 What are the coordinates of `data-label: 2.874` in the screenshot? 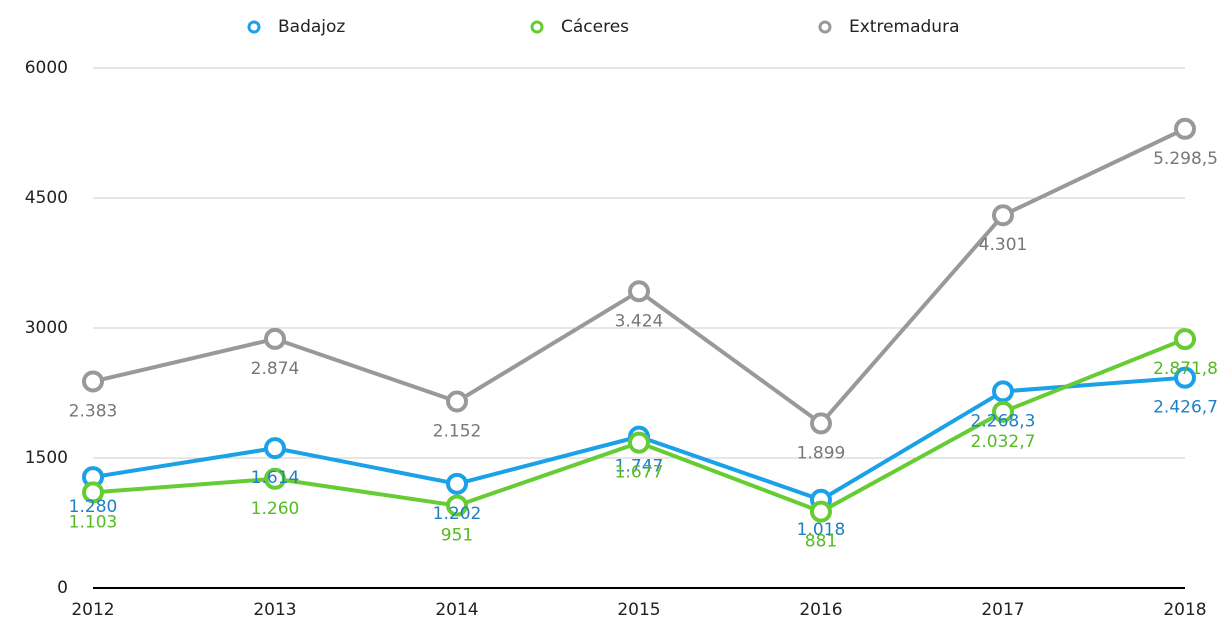 It's located at (275, 369).